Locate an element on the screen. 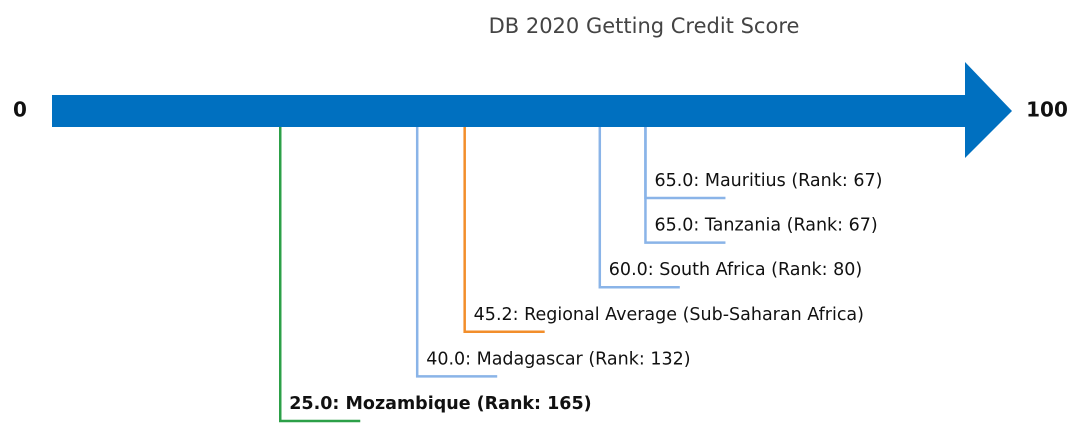 The height and width of the screenshot is (424, 1072). value-label: 65.0: Tanzania (Rank: 67) is located at coordinates (765, 226).